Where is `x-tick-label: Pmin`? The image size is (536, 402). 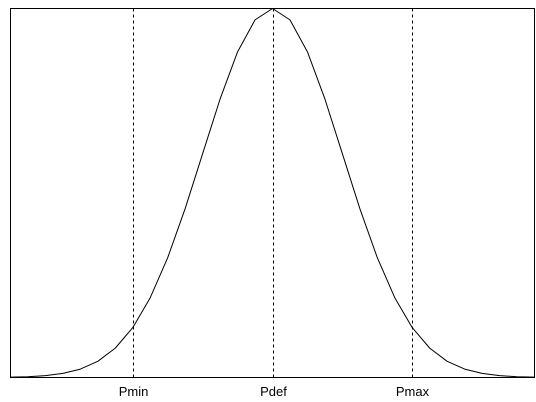
x-tick-label: Pmin is located at coordinates (134, 391).